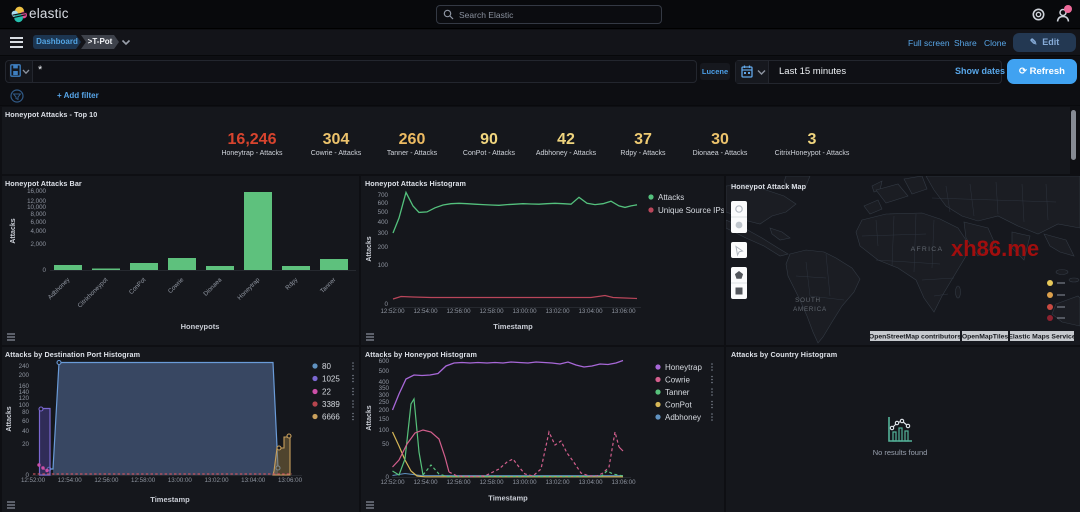 This screenshot has width=1080, height=512. I want to click on svg-text: Citrixhoneypot, so click(92, 292).